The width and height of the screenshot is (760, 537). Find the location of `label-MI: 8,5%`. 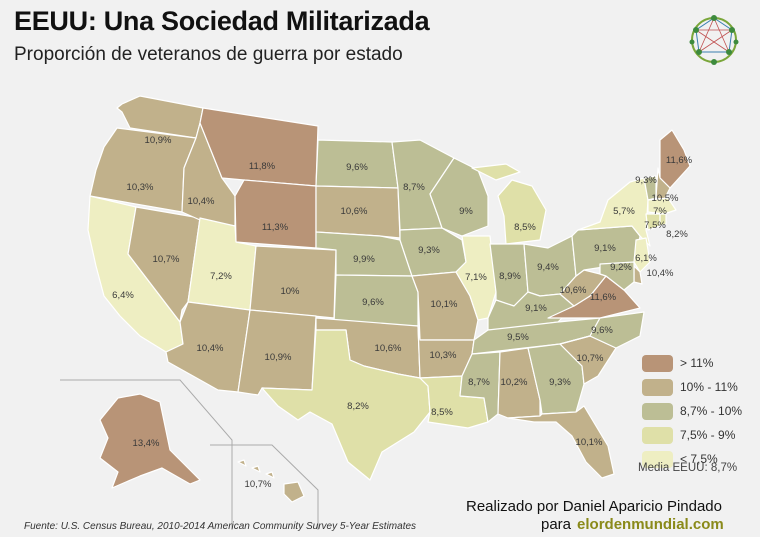

label-MI: 8,5% is located at coordinates (525, 227).